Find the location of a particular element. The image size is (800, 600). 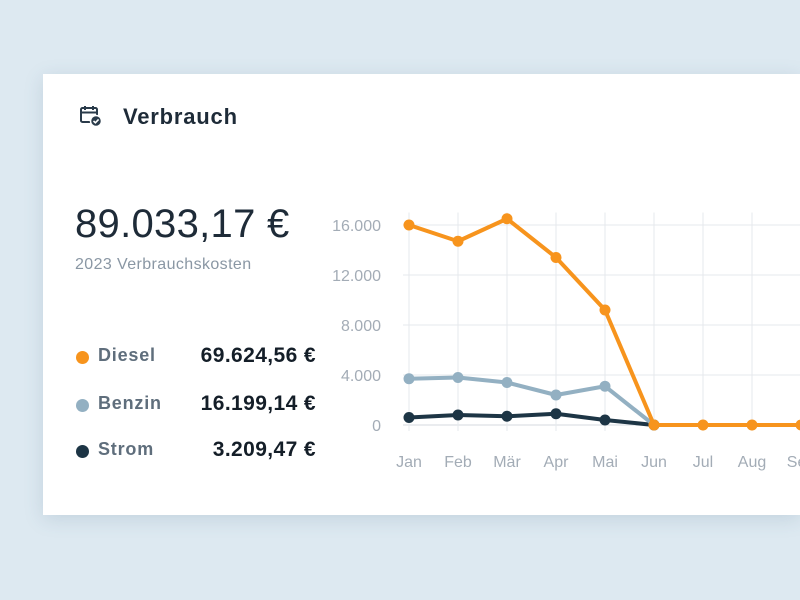

calendar-check-icon is located at coordinates (91, 117).